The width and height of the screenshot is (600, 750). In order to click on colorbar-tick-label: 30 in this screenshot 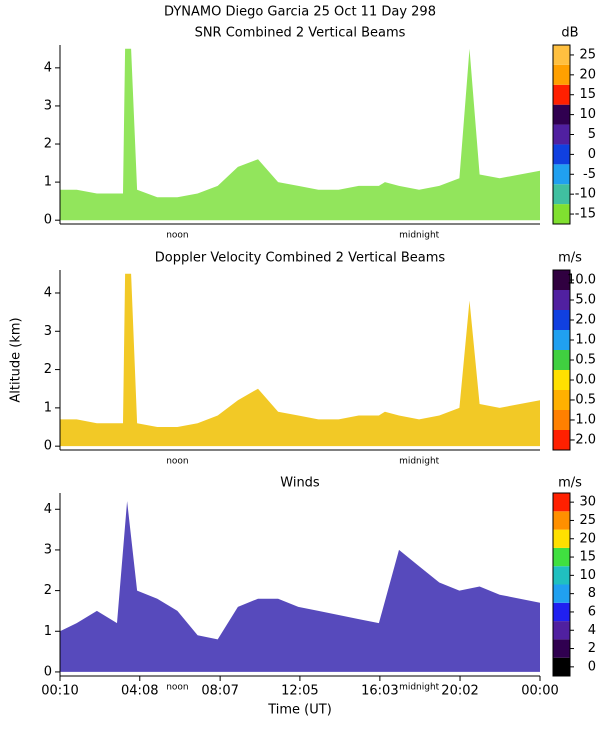, I will do `click(587, 502)`.